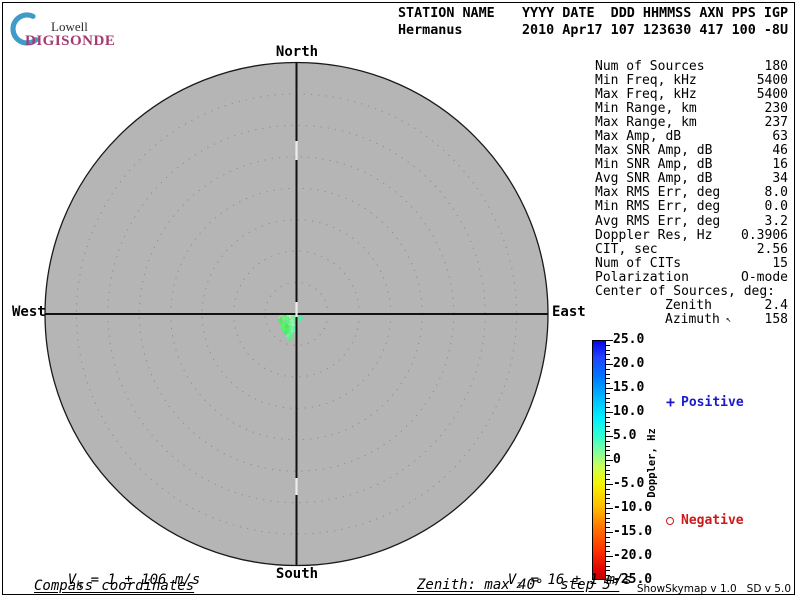 The height and width of the screenshot is (600, 800). I want to click on stat-row: Max SNR Amp, dB 46, so click(691, 151).